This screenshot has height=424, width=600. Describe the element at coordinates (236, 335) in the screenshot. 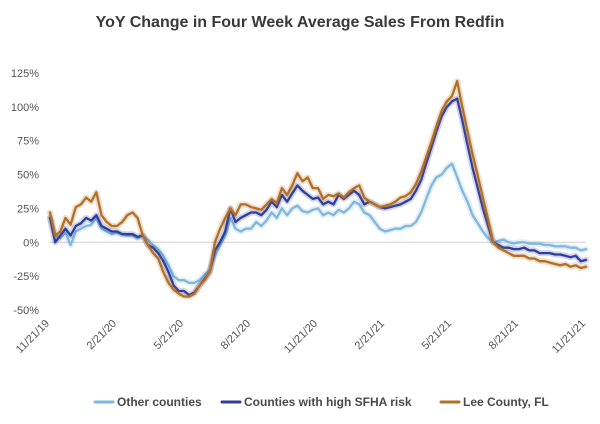

I see `x-tick-label: 8/21/20` at that location.